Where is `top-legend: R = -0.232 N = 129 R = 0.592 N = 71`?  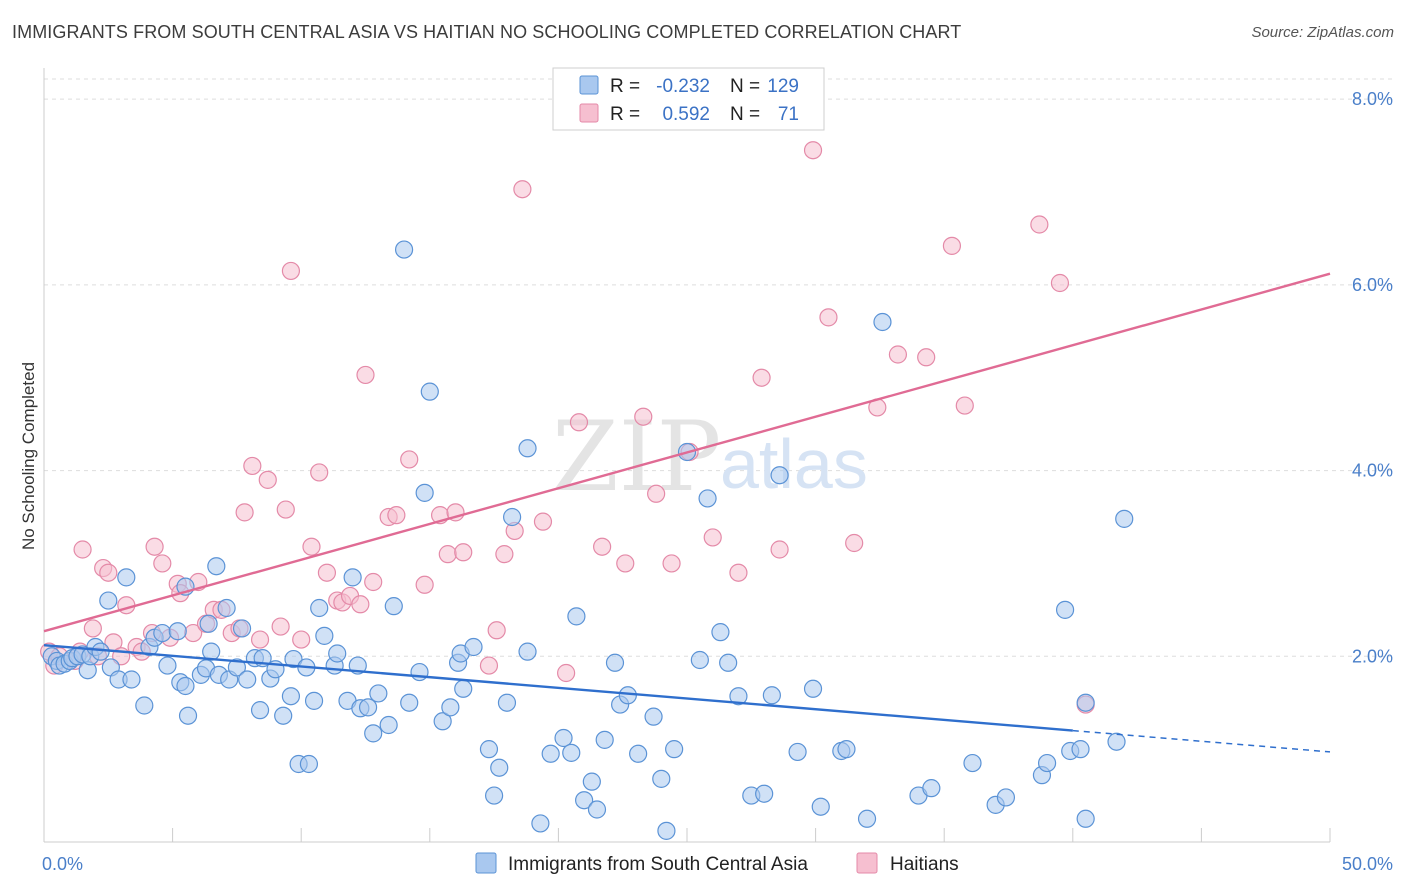
top-legend: R = -0.232 N = 129 R = 0.592 N = 71 is located at coordinates (688, 99).